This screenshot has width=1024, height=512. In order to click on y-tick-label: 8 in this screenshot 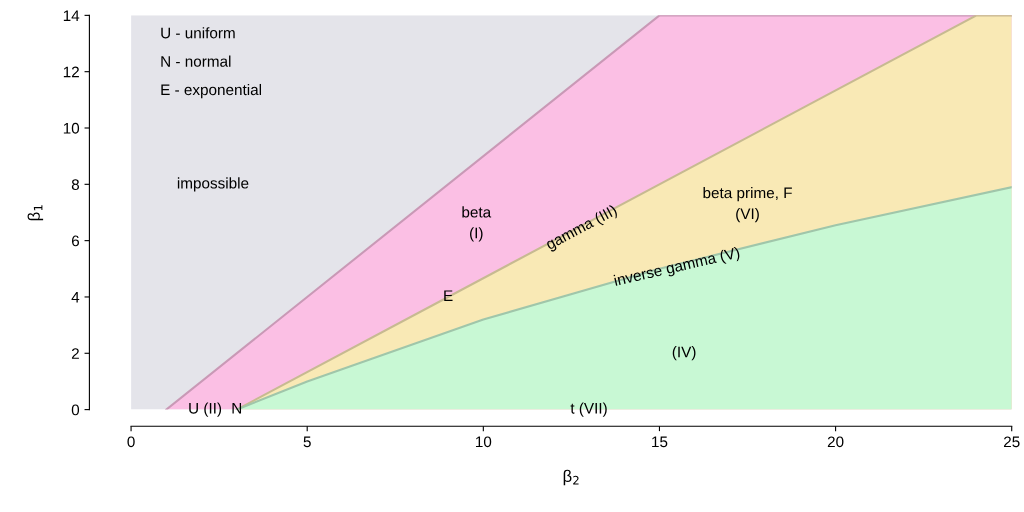, I will do `click(75, 185)`.